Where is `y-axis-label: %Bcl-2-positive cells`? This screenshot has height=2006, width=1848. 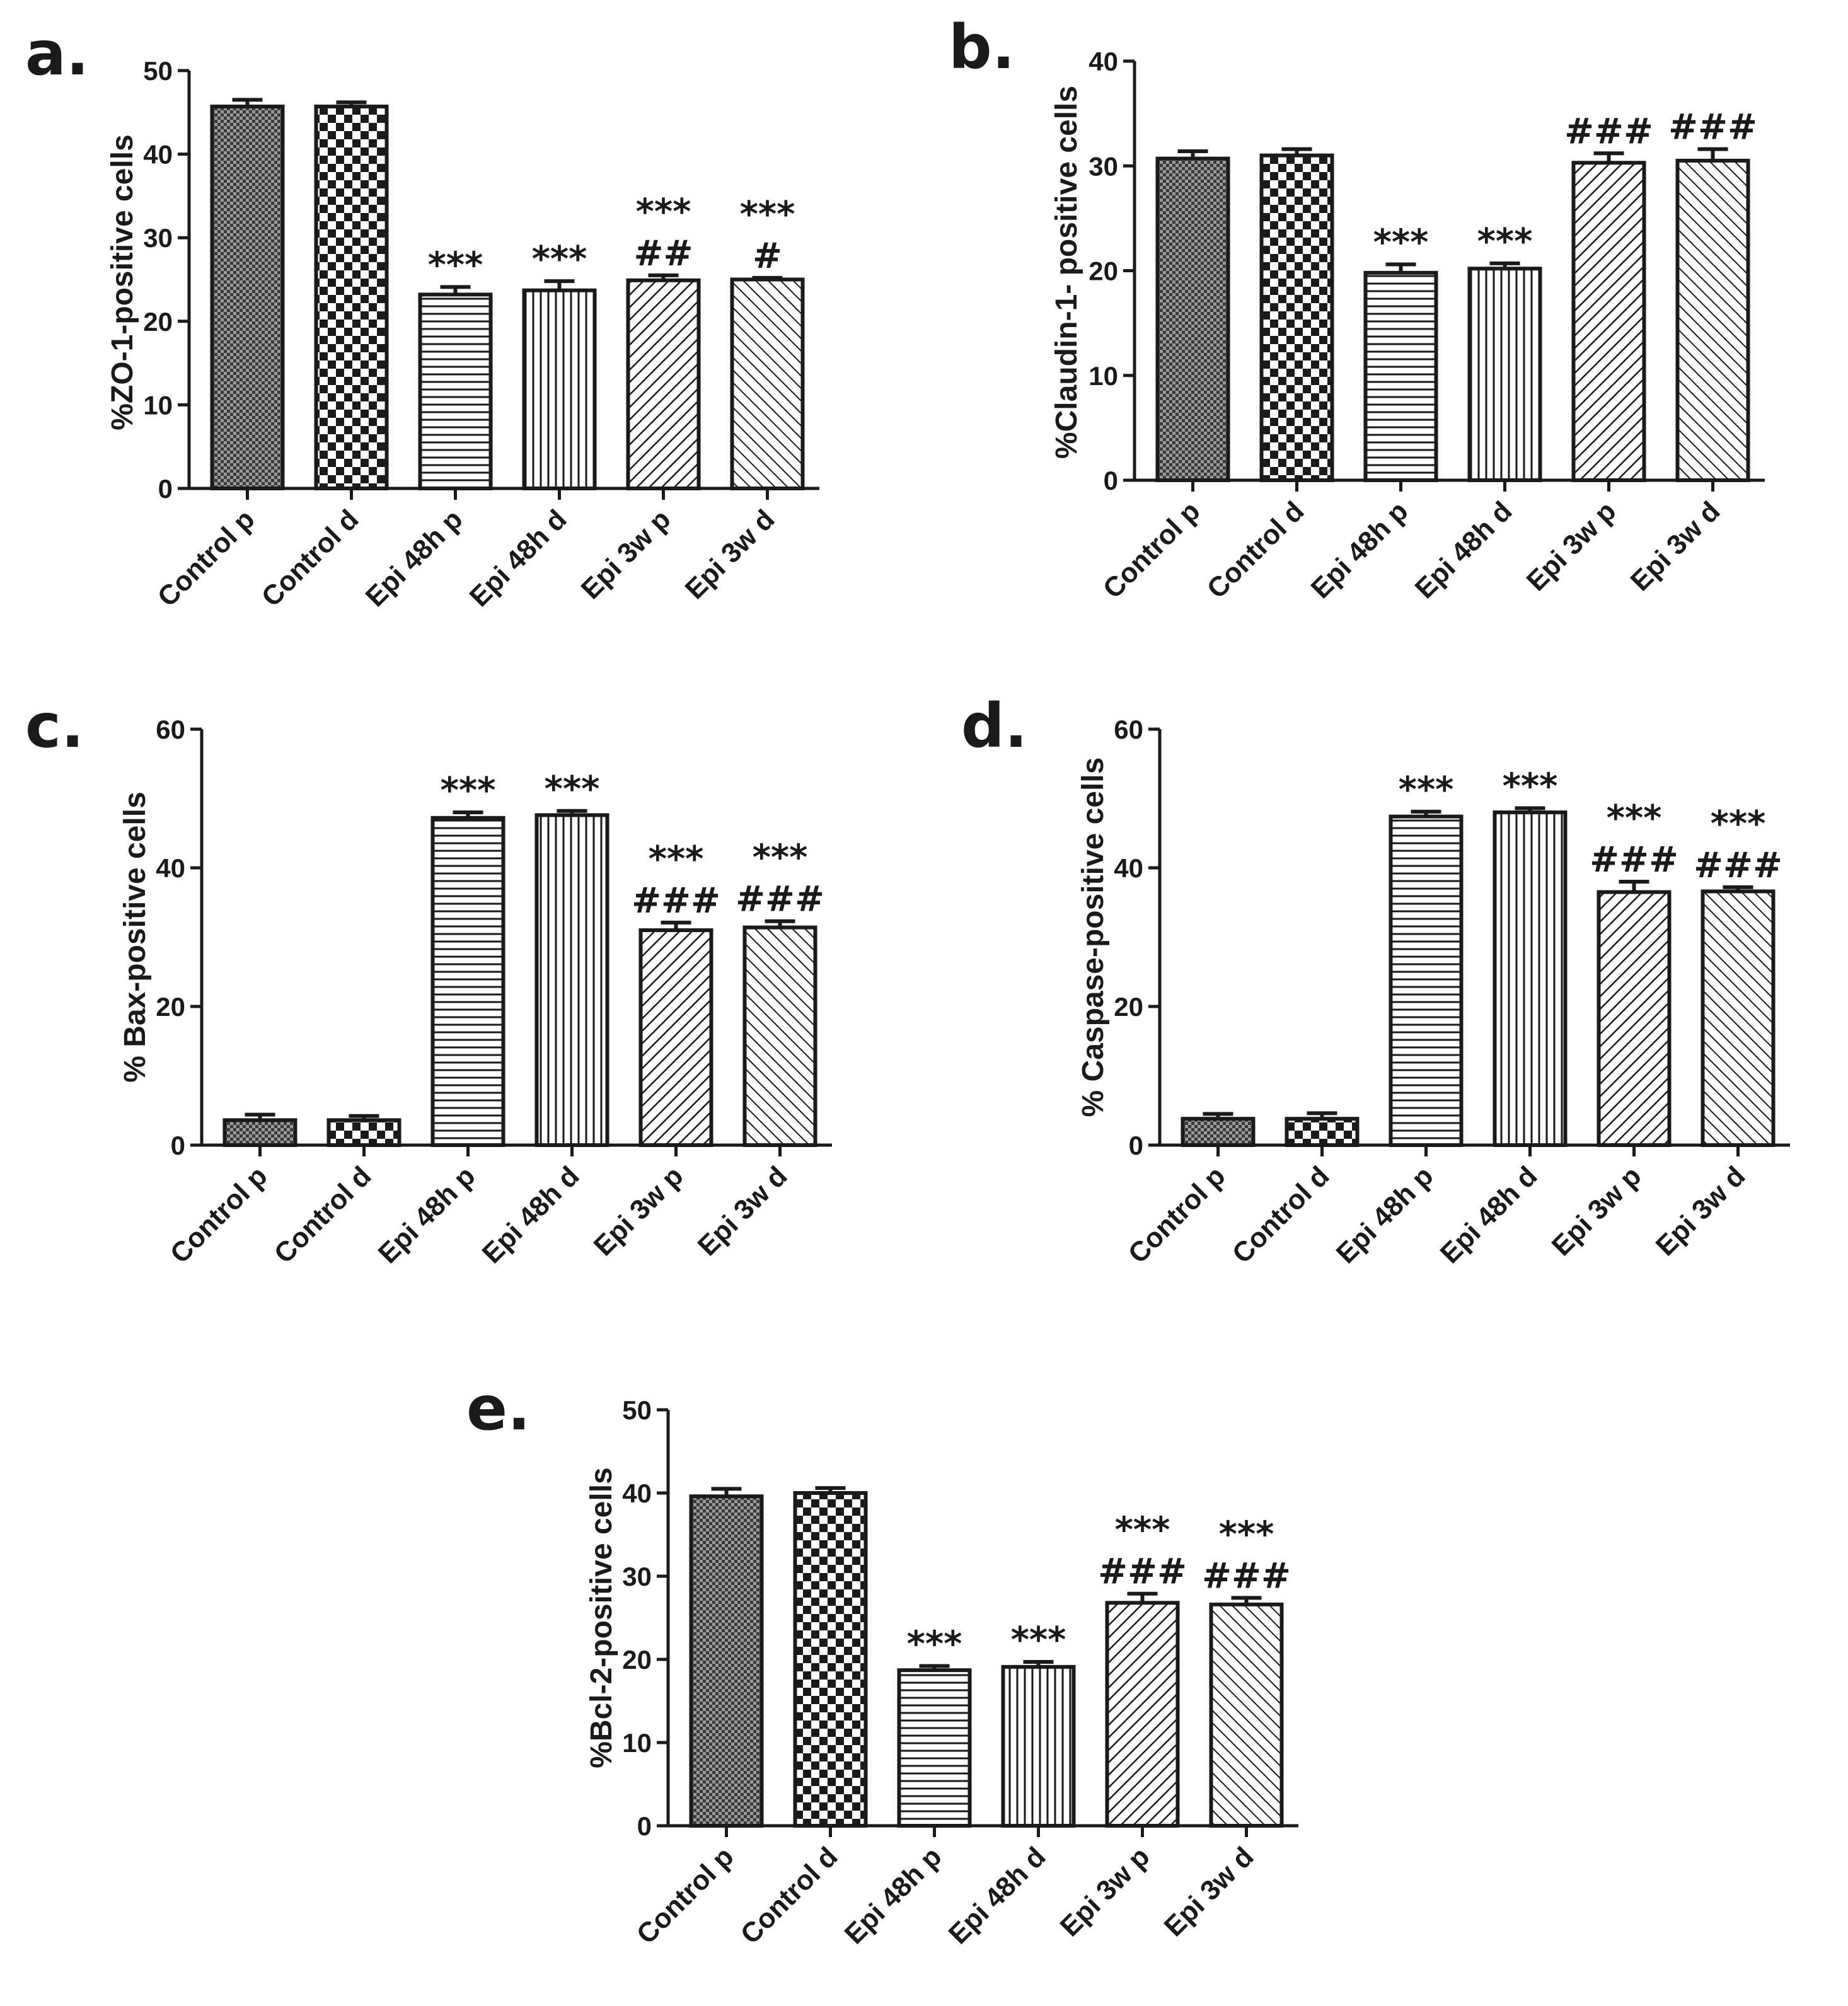
y-axis-label: %Bcl-2-positive cells is located at coordinates (601, 1617).